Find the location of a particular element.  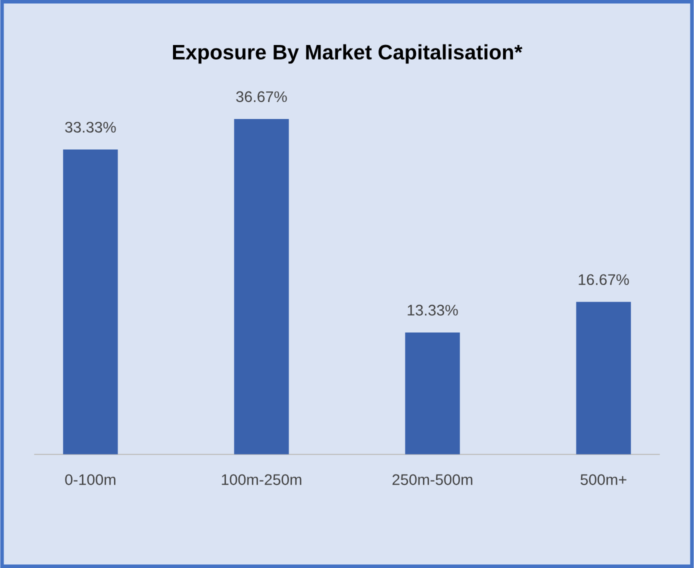

chart-title: Exposure By Market Capitalisation* is located at coordinates (347, 54).